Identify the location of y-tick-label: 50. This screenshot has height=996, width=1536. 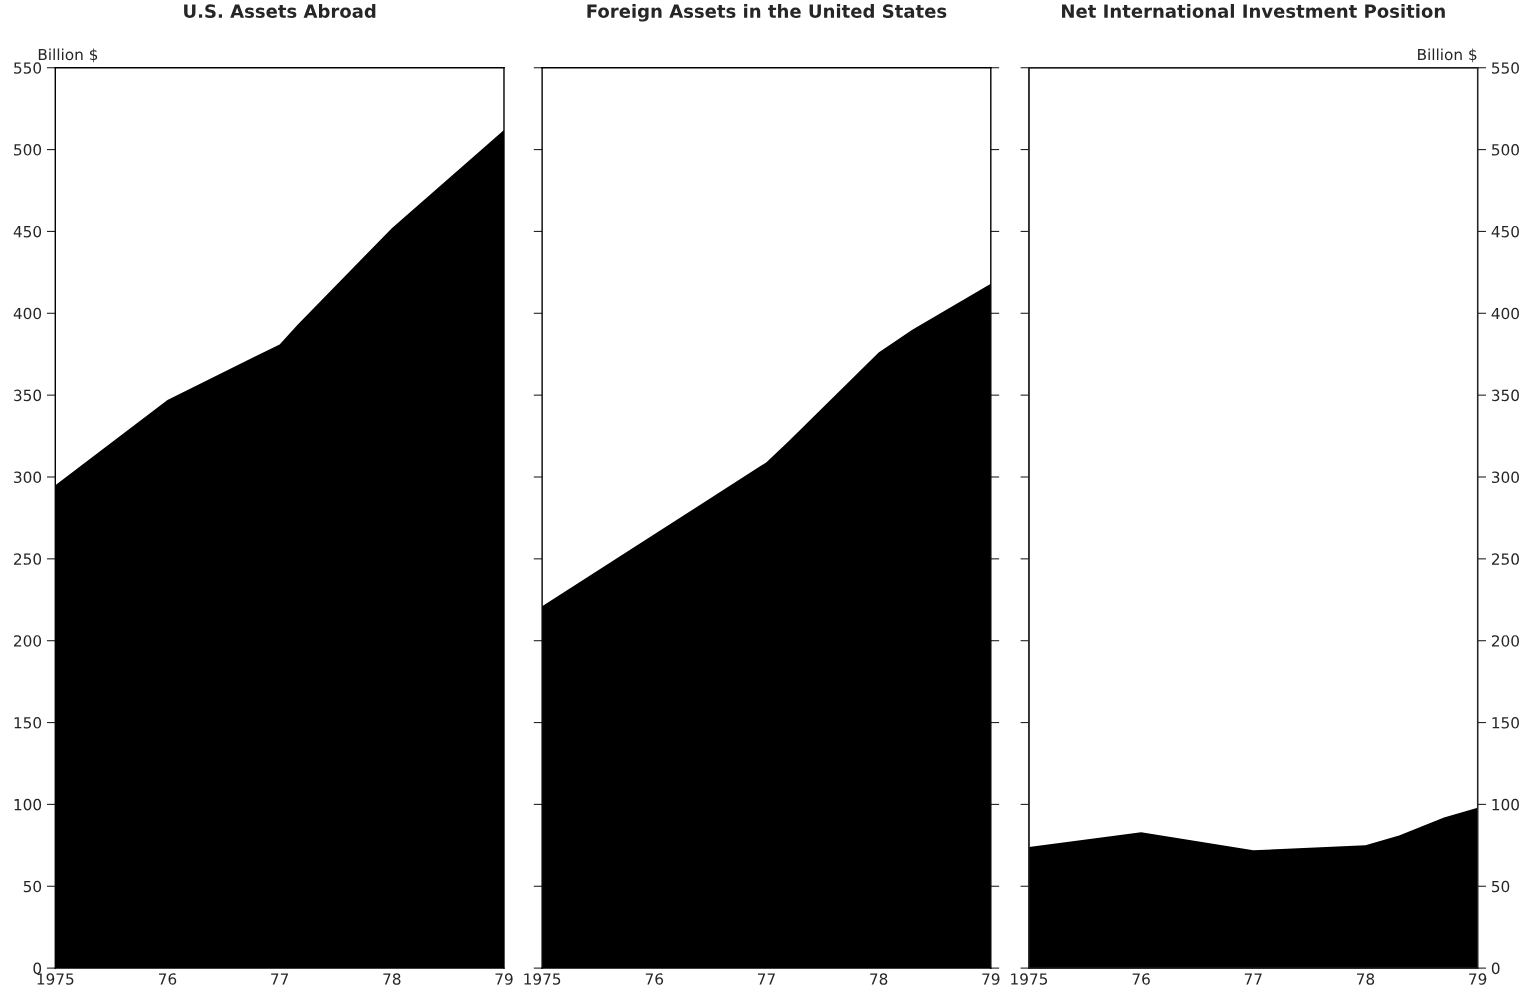
(32, 886).